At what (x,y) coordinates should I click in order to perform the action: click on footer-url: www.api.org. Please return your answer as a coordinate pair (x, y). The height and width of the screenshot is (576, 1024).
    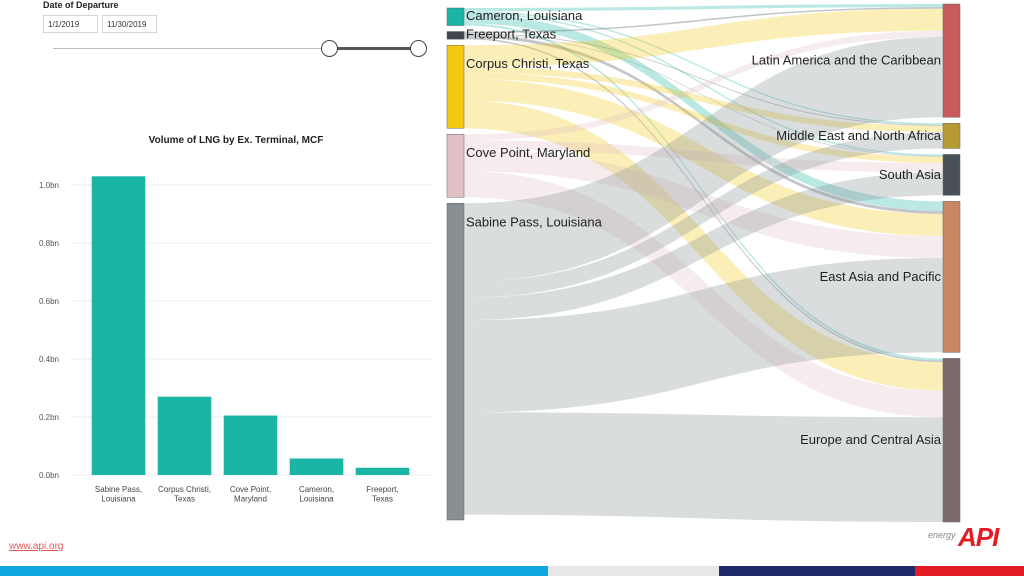
    Looking at the image, I should click on (36, 546).